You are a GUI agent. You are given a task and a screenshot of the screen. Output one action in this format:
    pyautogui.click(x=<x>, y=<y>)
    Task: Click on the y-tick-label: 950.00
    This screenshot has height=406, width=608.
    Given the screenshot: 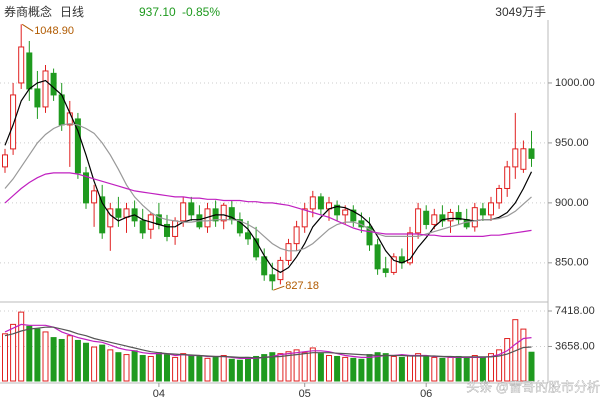 What is the action you would take?
    pyautogui.click(x=572, y=143)
    